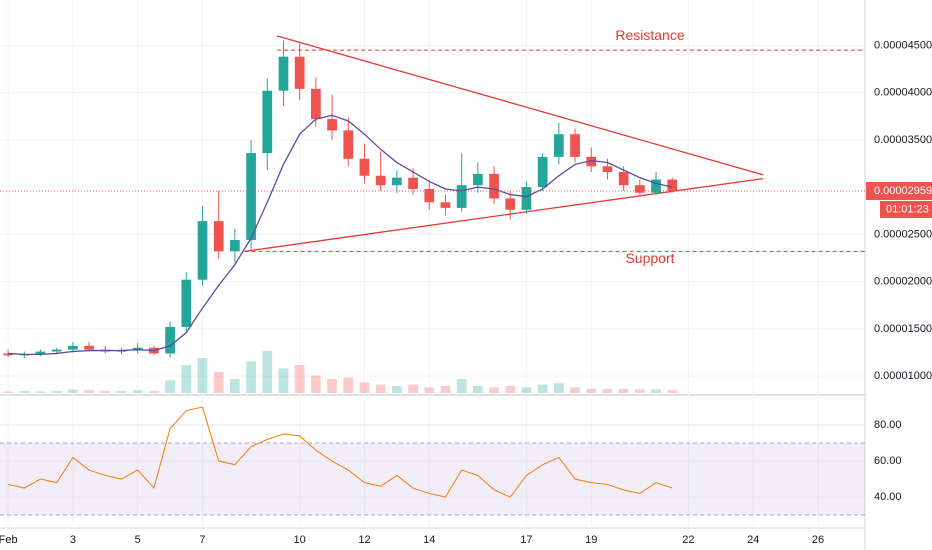 This screenshot has height=550, width=932. Describe the element at coordinates (903, 282) in the screenshot. I see `y-tick-label: 0.00002000` at that location.